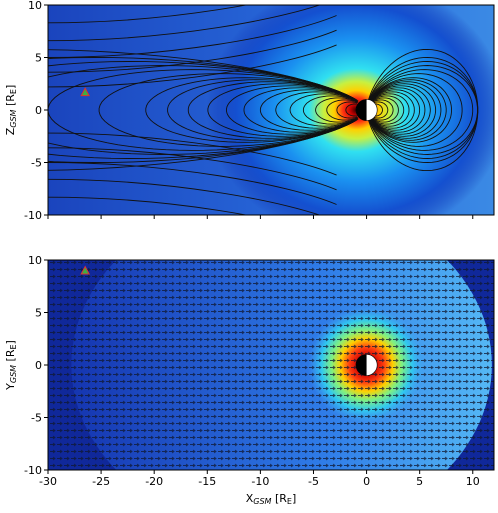  I want to click on x-tick-label: -30, so click(48, 481).